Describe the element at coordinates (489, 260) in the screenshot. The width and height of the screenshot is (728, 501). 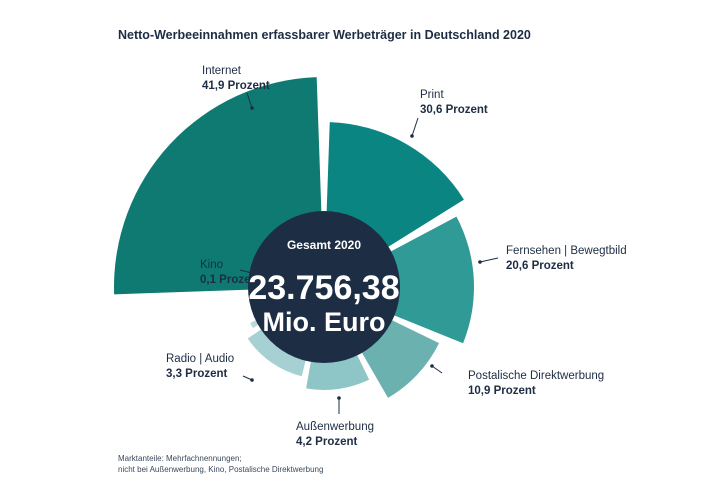
I see `leader-line-fernsehen-bewegtbild` at that location.